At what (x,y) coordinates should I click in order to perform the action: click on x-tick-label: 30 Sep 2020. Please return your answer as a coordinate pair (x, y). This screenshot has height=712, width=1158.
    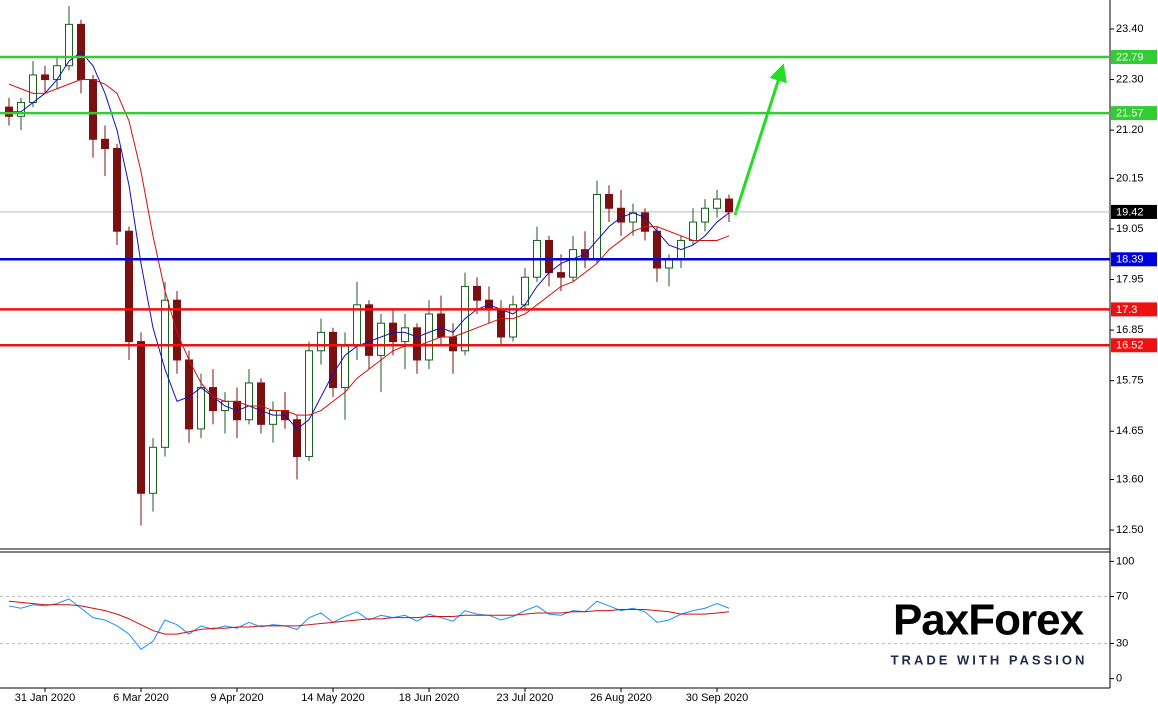
    Looking at the image, I should click on (717, 698).